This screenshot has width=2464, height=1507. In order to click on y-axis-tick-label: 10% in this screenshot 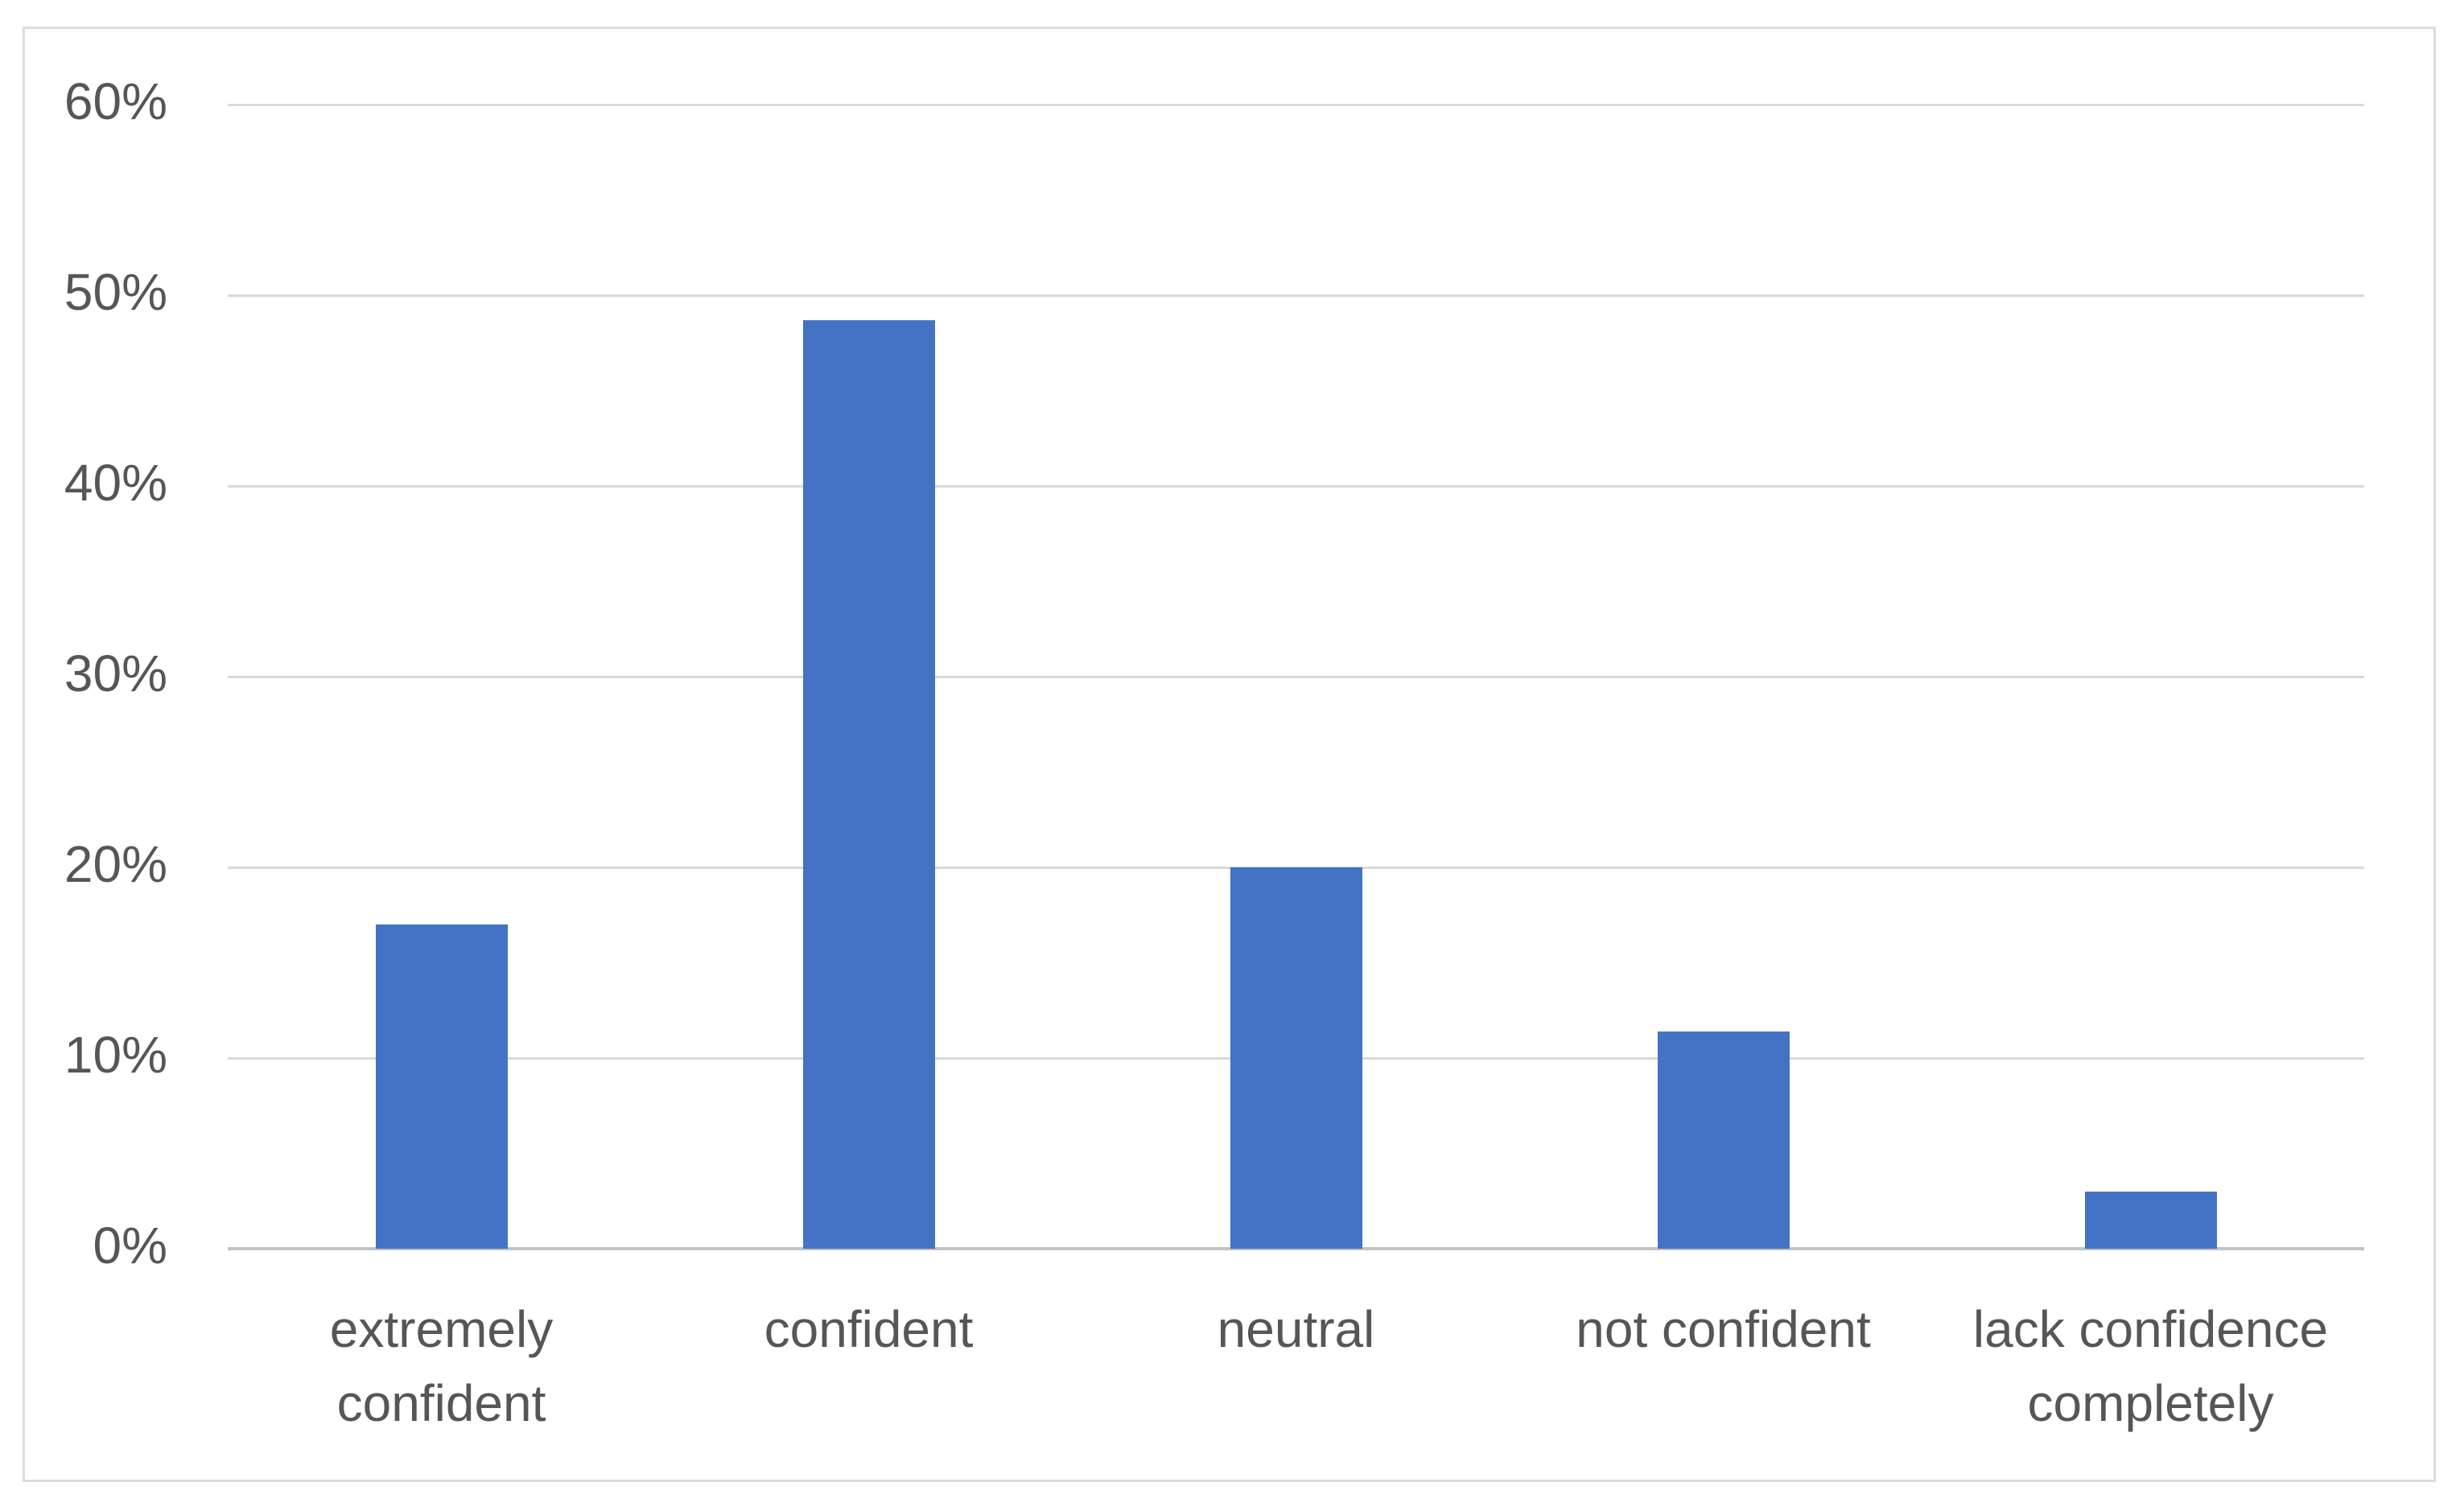, I will do `click(115, 1055)`.